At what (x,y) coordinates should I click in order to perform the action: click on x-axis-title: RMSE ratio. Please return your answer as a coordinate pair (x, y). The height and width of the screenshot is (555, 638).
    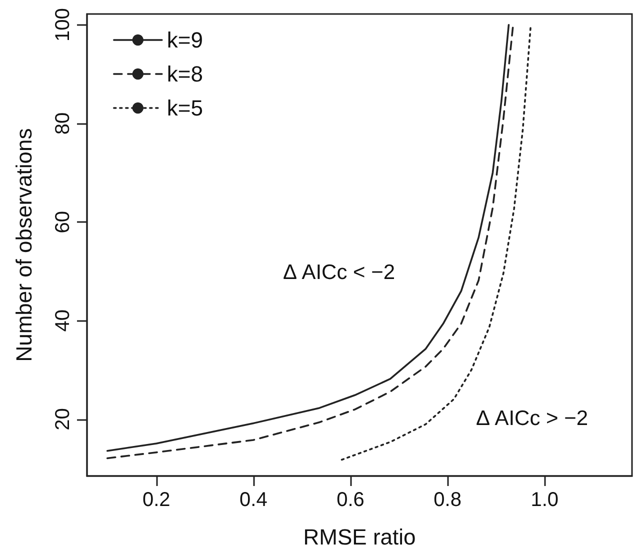
    Looking at the image, I should click on (359, 537).